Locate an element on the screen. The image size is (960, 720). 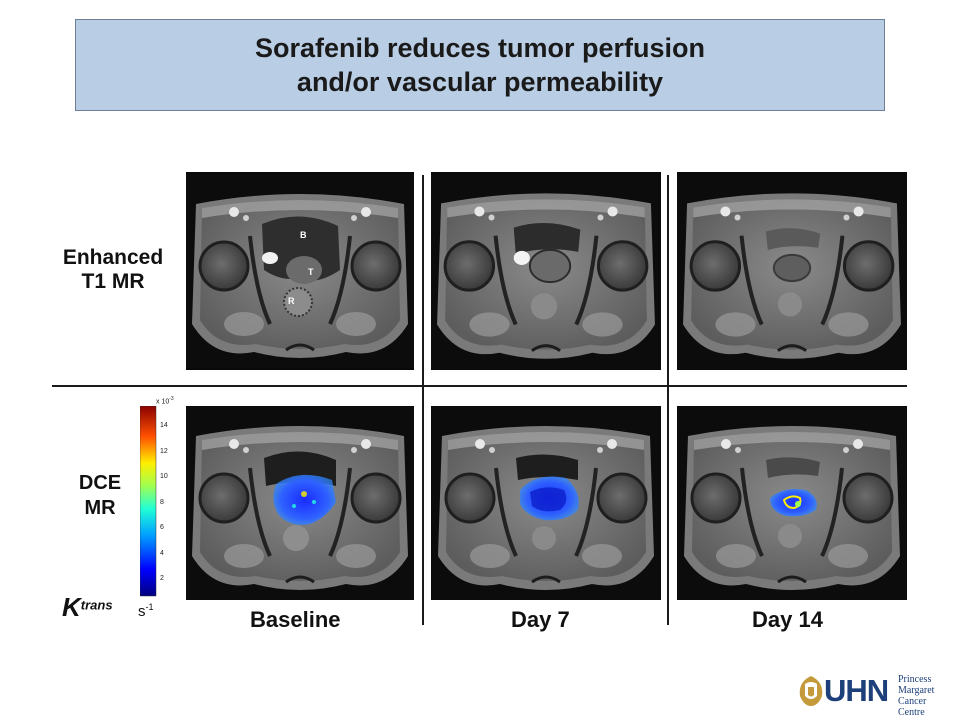
uhn-logo: UHN Princess Margaret Cancer Centre is located at coordinates (875, 695).